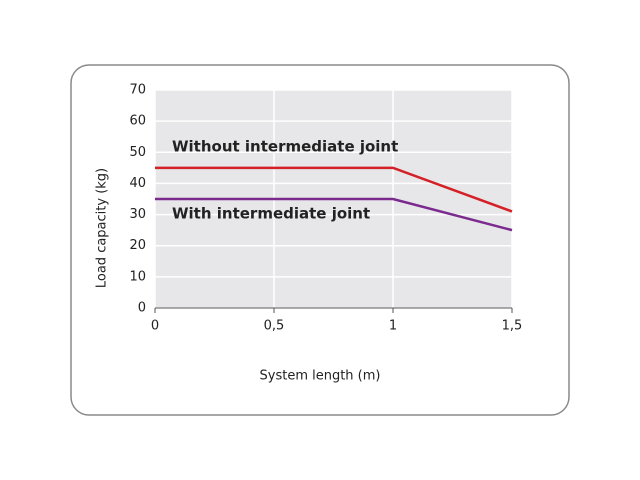  I want to click on series-label: Without intermediate joint, so click(285, 147).